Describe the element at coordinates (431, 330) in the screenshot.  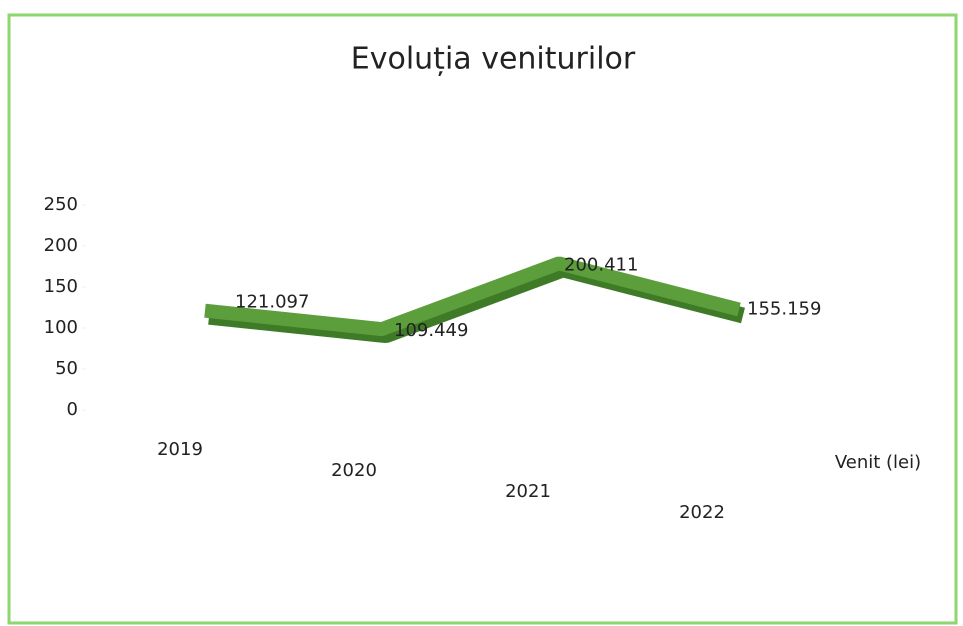
I see `data-label: 109.449` at that location.